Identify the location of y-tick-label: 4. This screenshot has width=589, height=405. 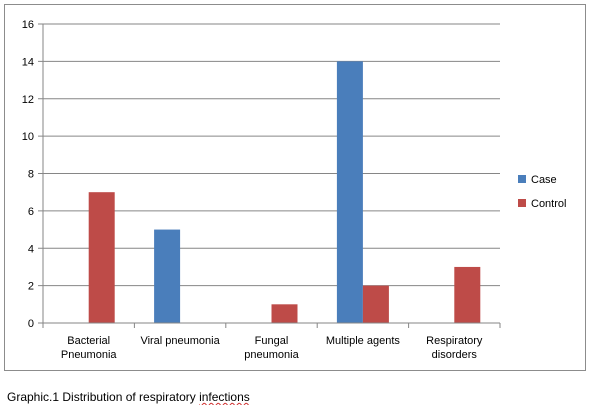
(31, 249).